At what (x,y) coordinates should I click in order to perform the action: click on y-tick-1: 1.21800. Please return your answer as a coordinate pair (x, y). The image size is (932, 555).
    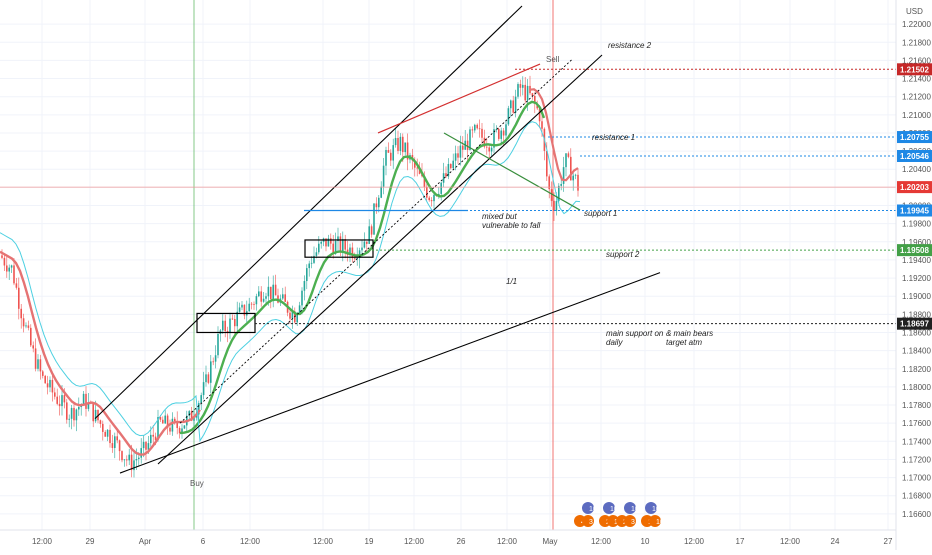
    Looking at the image, I should click on (916, 42).